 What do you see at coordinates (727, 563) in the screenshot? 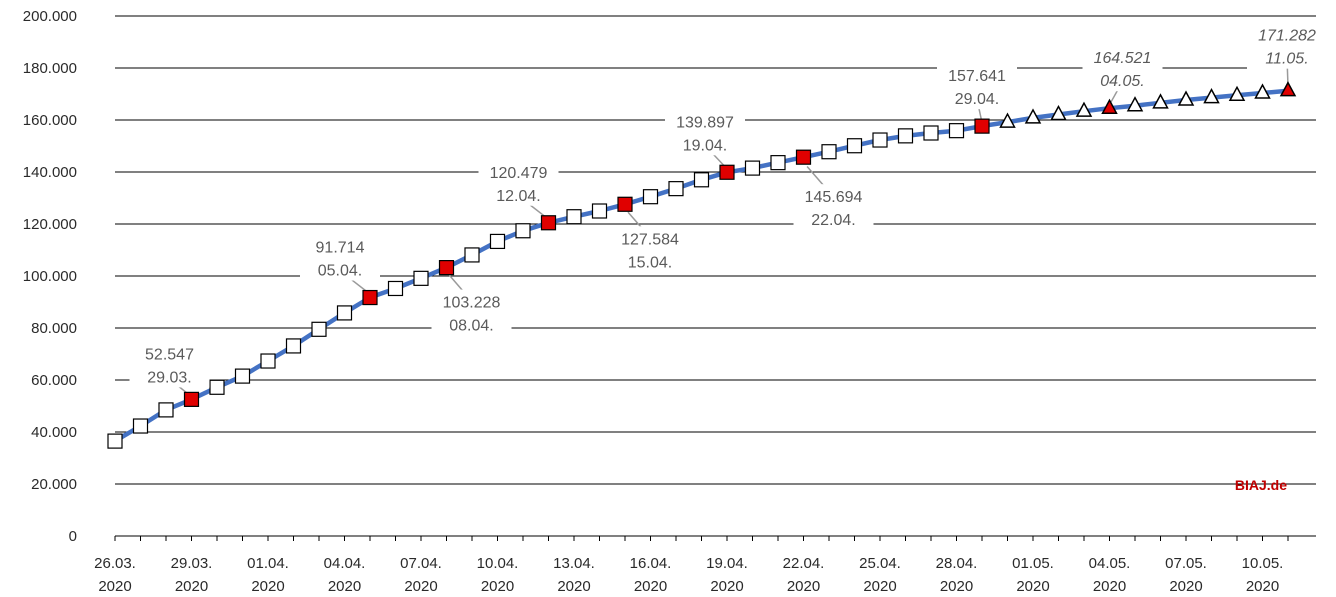
I see `x-tick-label: 19.04.` at bounding box center [727, 563].